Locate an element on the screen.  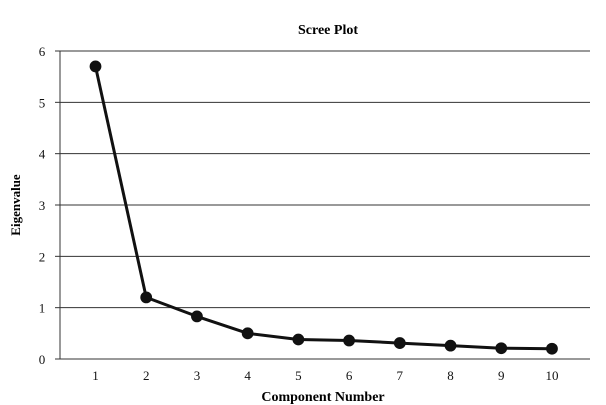
x-tick-label: 5 is located at coordinates (298, 375).